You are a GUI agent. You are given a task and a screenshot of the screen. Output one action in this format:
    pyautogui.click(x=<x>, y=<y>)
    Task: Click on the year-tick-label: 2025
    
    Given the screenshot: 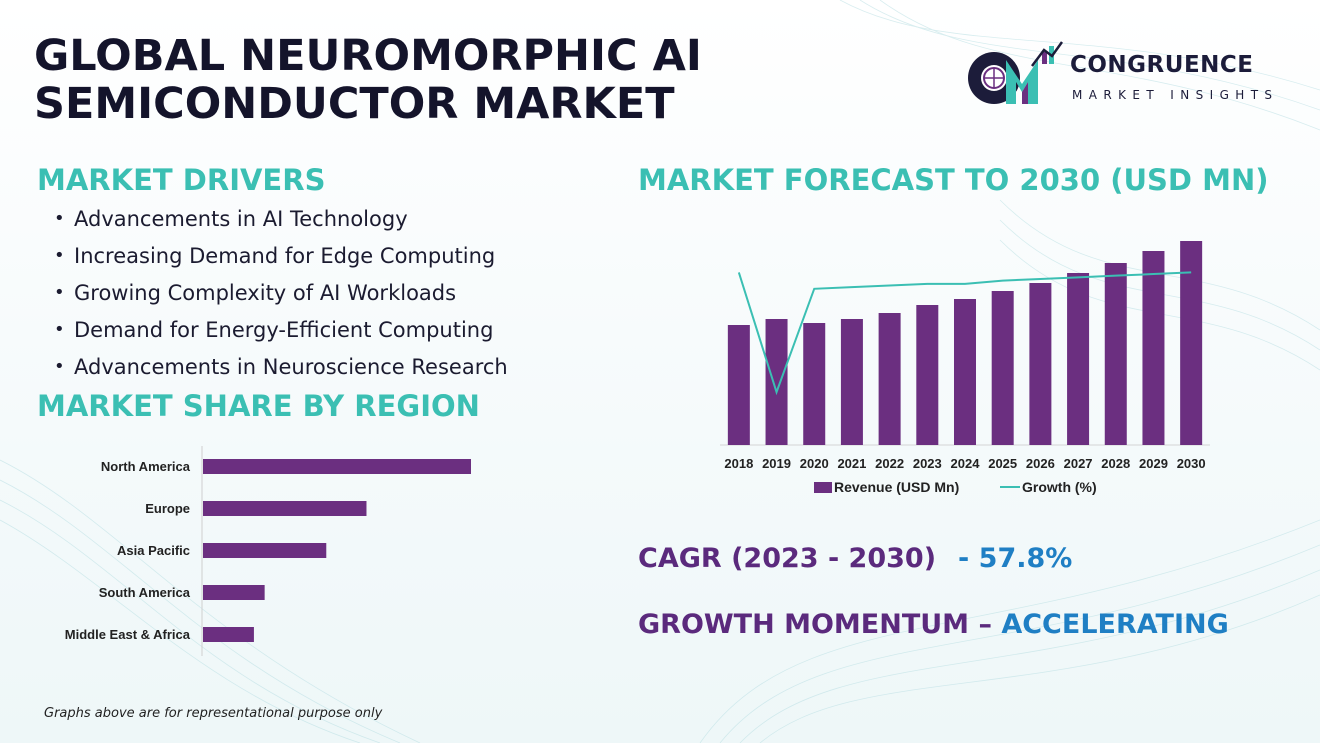 What is the action you would take?
    pyautogui.click(x=1002, y=463)
    